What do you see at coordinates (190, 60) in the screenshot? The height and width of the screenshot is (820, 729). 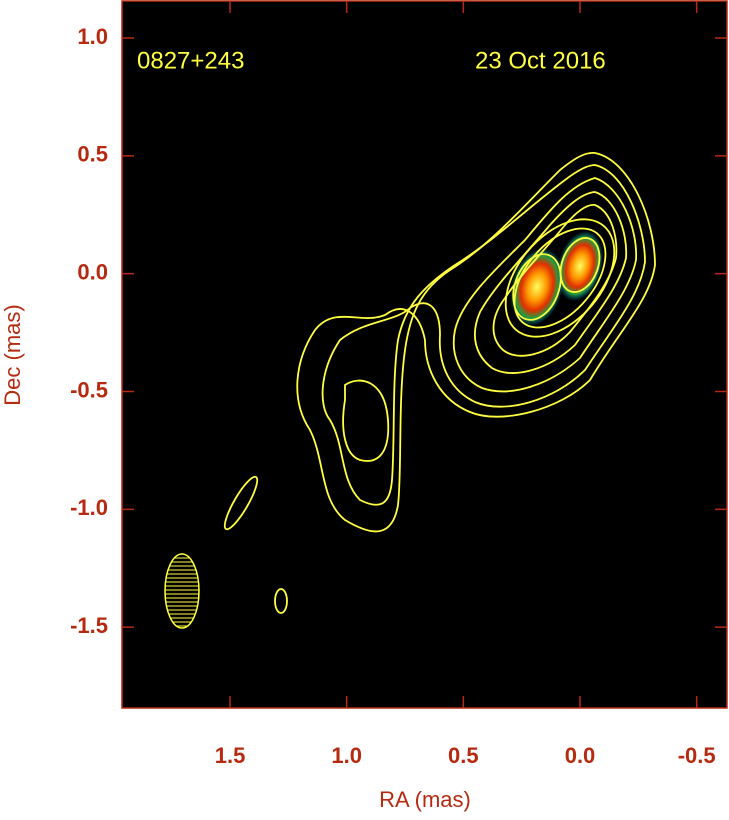 I see `source-name: 0827+243` at bounding box center [190, 60].